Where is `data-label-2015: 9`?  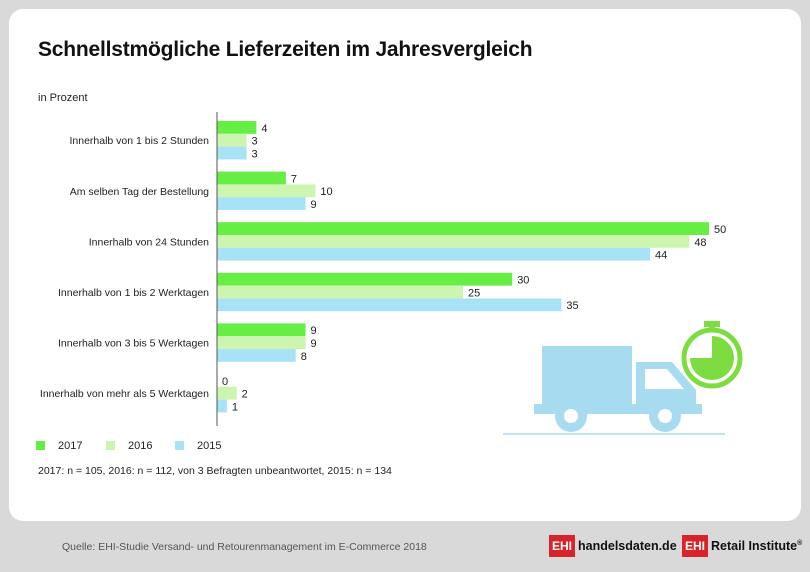
data-label-2015: 9 is located at coordinates (314, 205).